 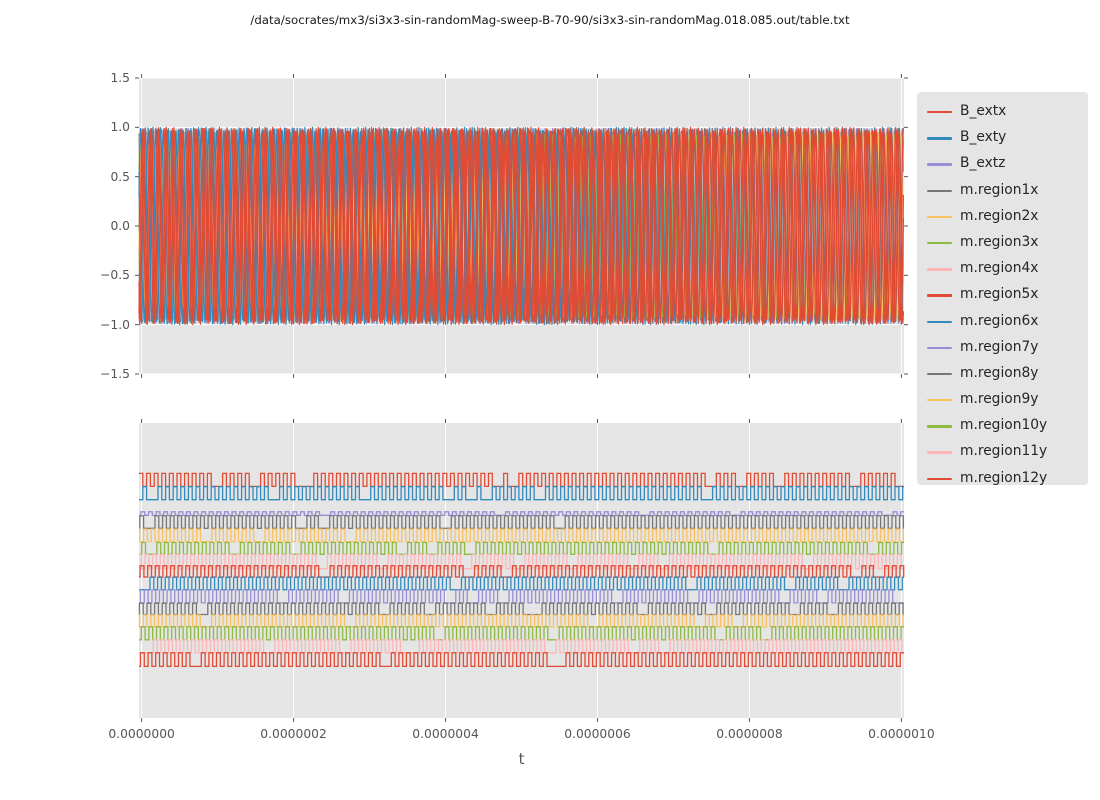 I want to click on series-m.region1x, so click(x=522, y=522).